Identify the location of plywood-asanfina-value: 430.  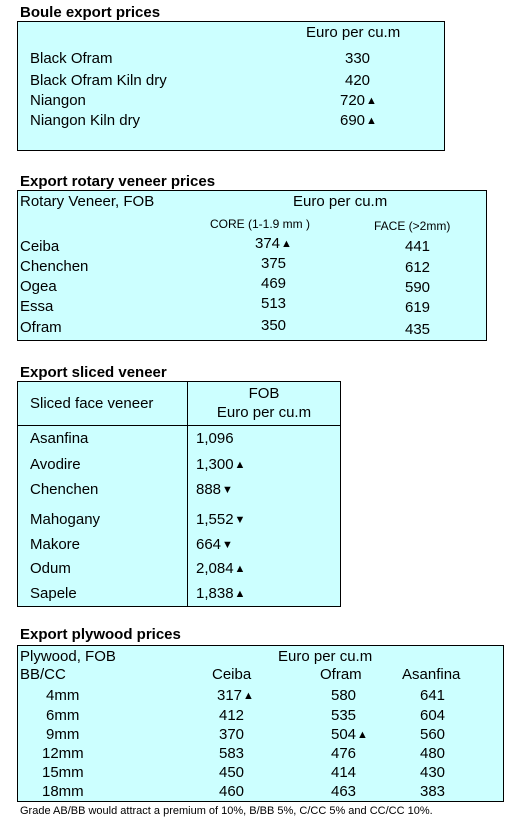
(433, 772).